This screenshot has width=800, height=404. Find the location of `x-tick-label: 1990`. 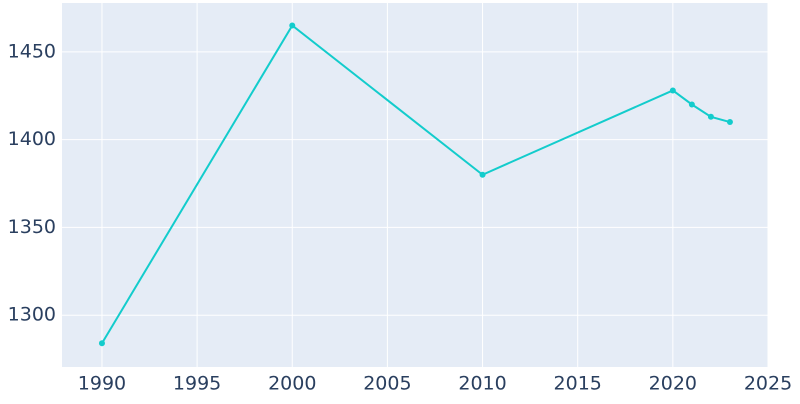

x-tick-label: 1990 is located at coordinates (102, 384).